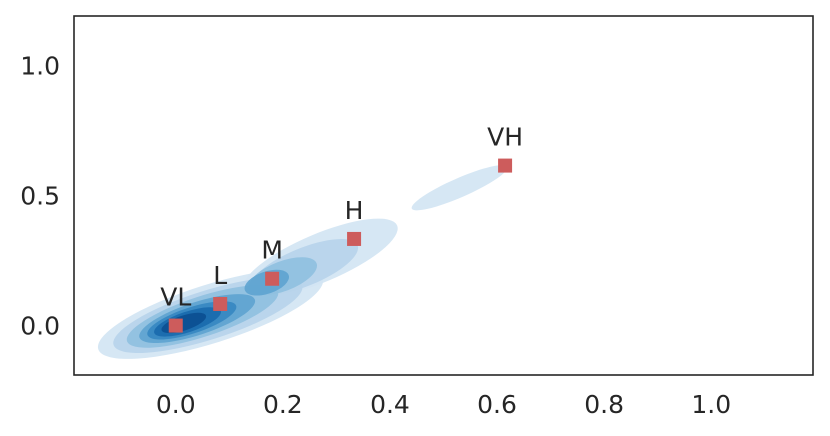 Image resolution: width=830 pixels, height=436 pixels. What do you see at coordinates (283, 404) in the screenshot?
I see `x-tick-label: 0.2` at bounding box center [283, 404].